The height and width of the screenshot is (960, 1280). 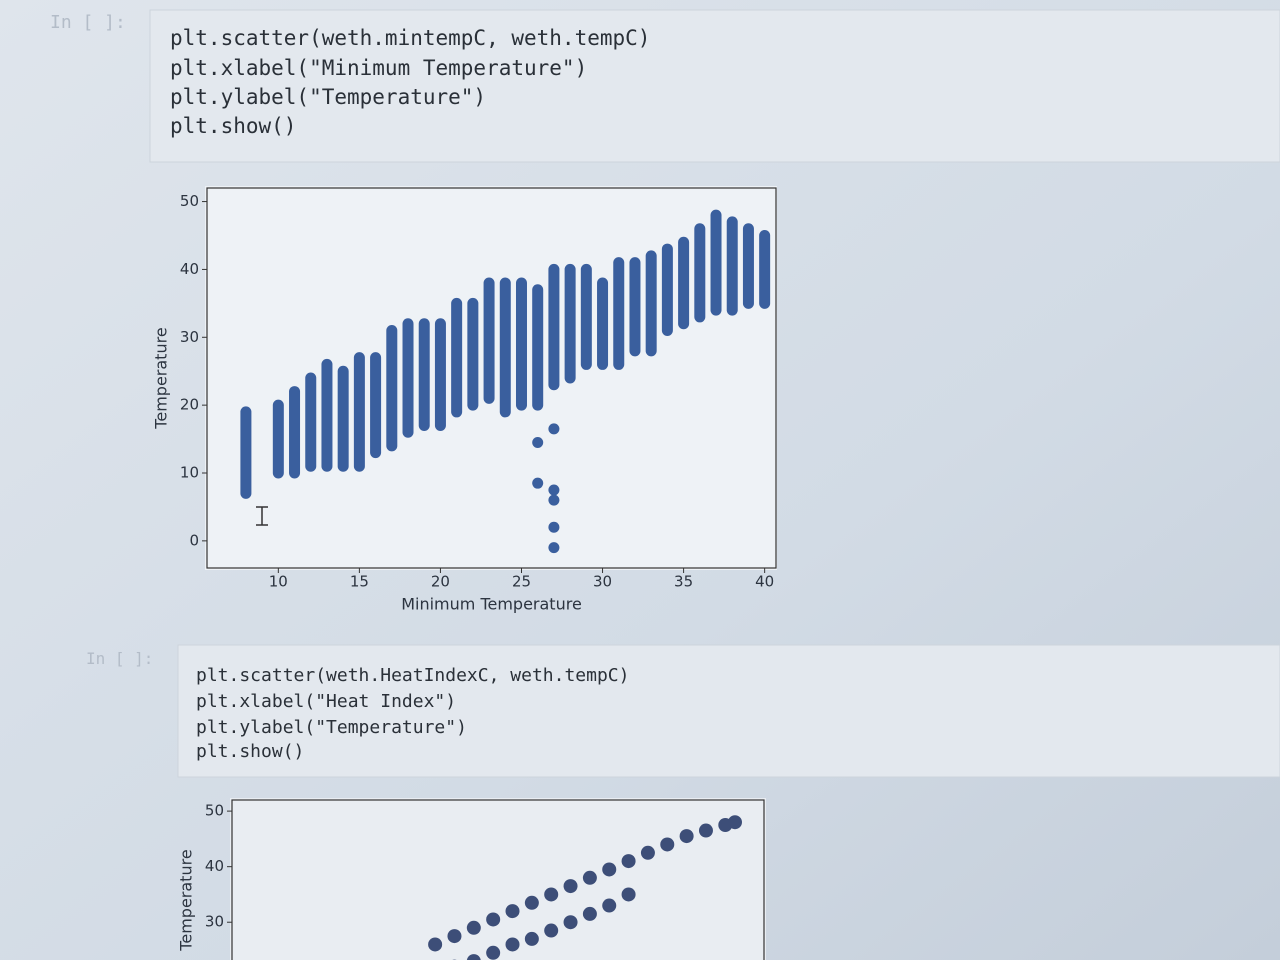 I want to click on code-line: plt.scatter(weth.HeatIndexC, weth.tempC), so click(x=412, y=675).